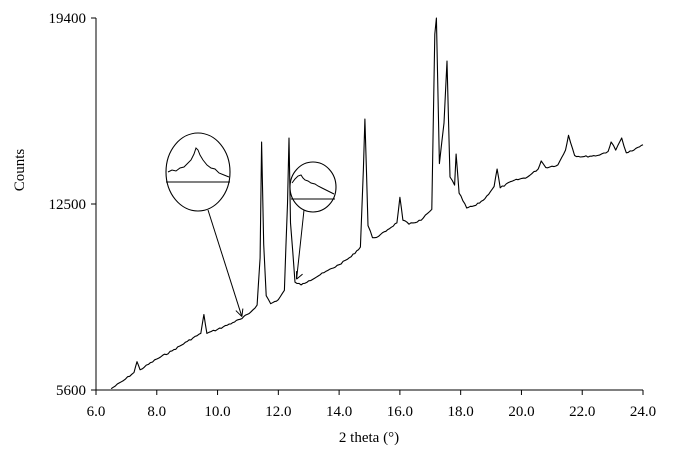 The height and width of the screenshot is (450, 678). What do you see at coordinates (299, 275) in the screenshot?
I see `inset-shoulder-arrow-head` at bounding box center [299, 275].